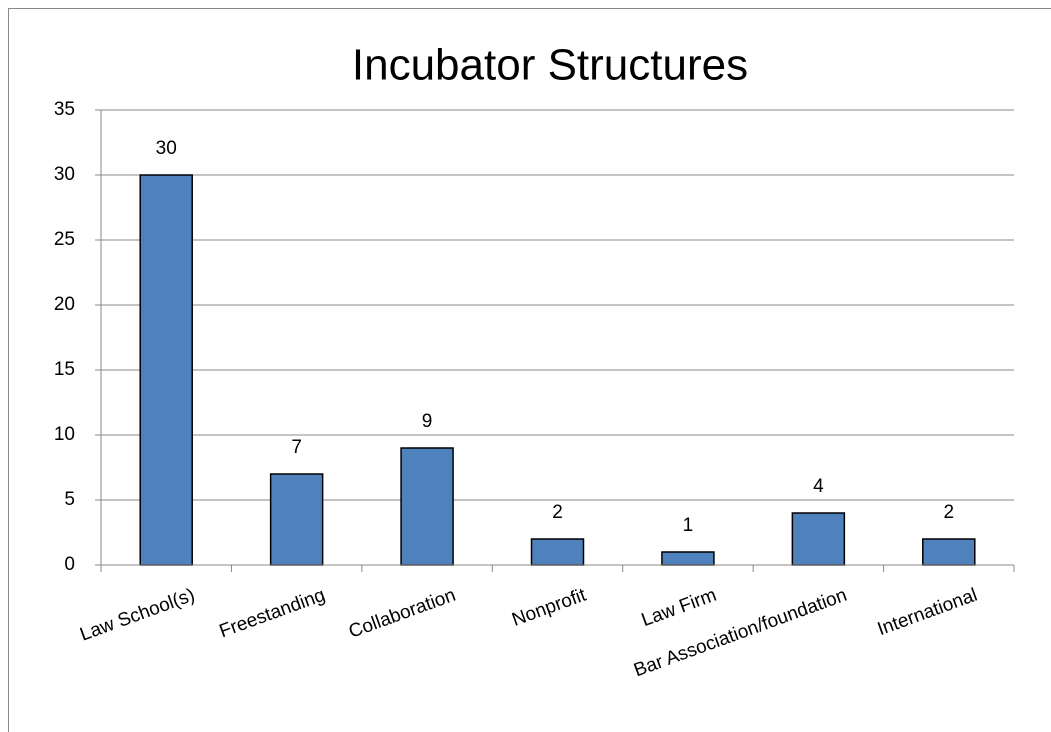  I want to click on y-tick-label: 30, so click(64, 174).